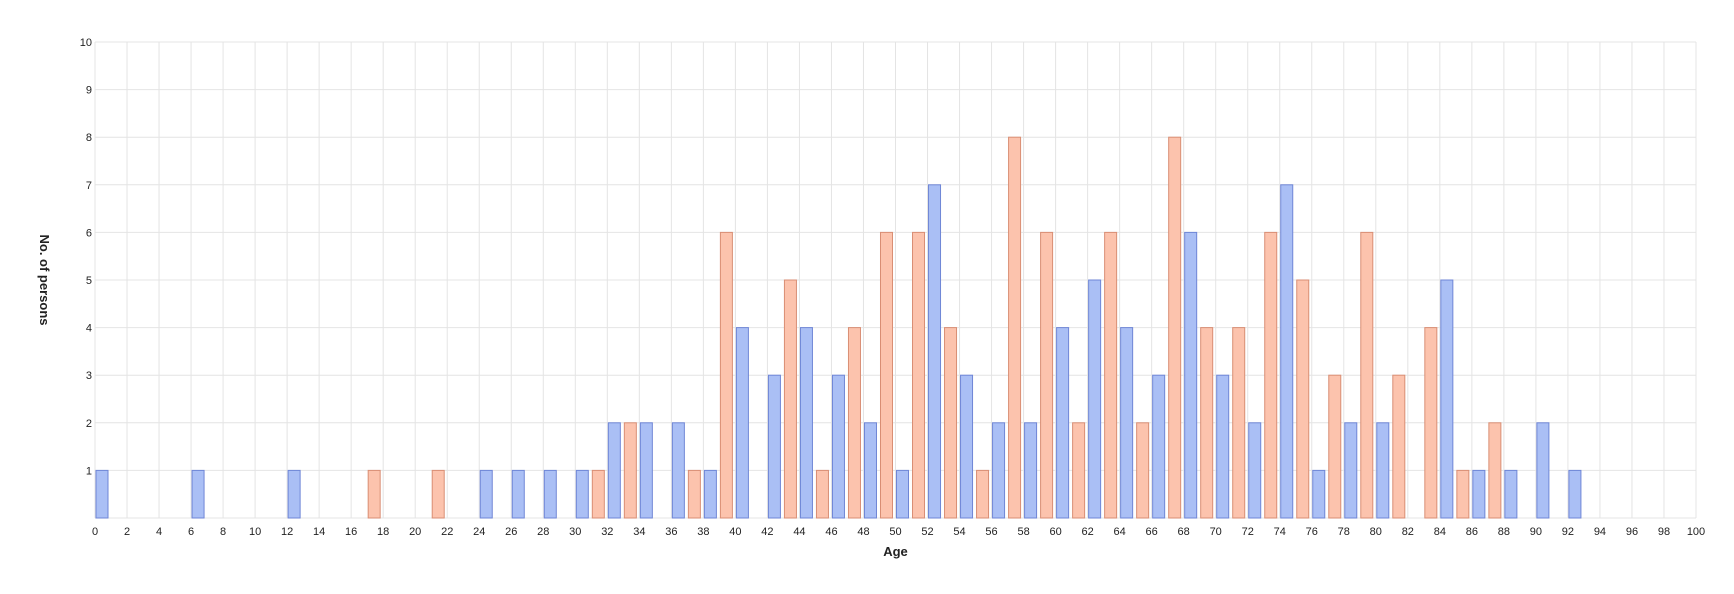 The height and width of the screenshot is (594, 1734). What do you see at coordinates (1568, 532) in the screenshot?
I see `x-tick-label: 92` at bounding box center [1568, 532].